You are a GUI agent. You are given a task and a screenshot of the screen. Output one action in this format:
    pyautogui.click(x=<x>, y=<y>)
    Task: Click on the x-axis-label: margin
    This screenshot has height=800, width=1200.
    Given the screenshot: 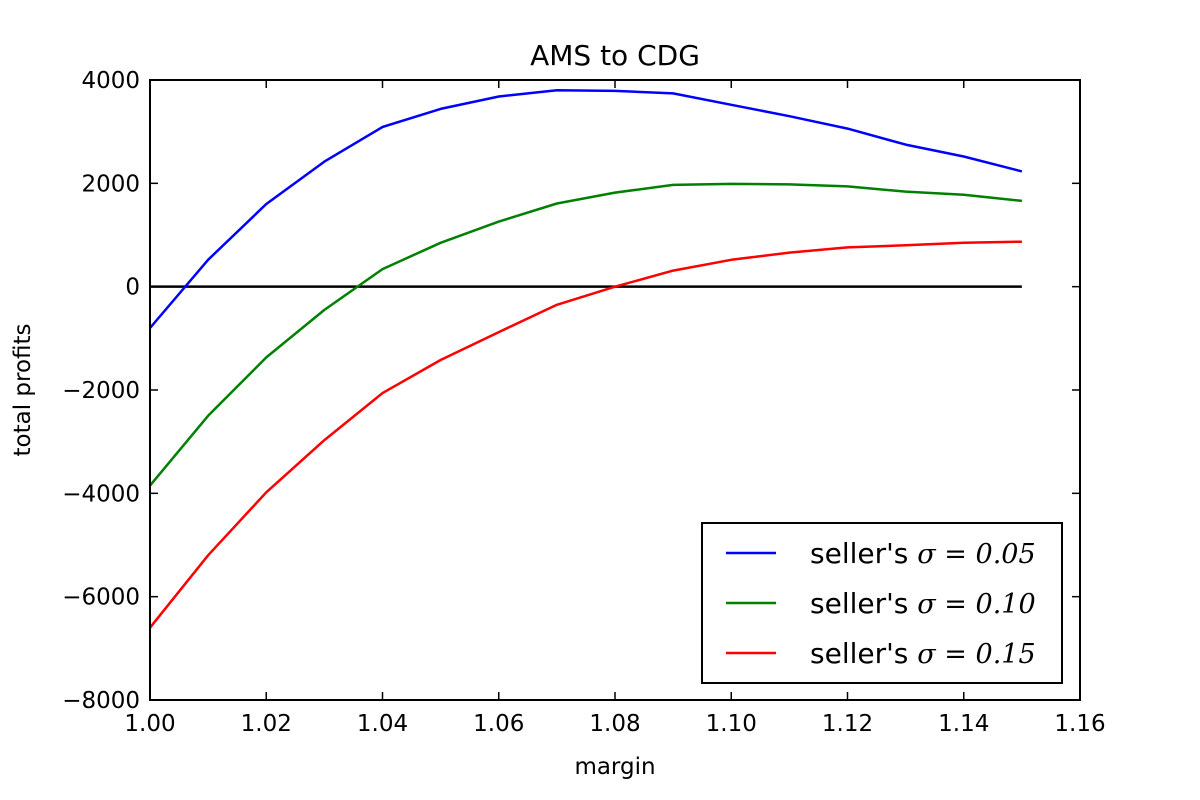 What is the action you would take?
    pyautogui.click(x=614, y=767)
    